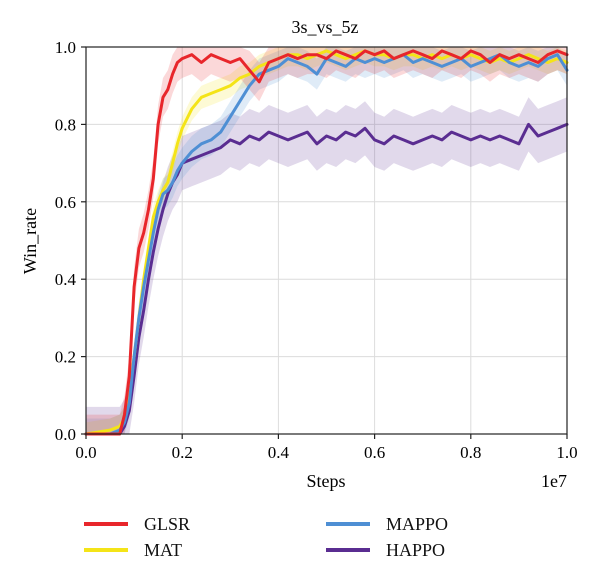 This screenshot has width=600, height=577. Describe the element at coordinates (106, 524) in the screenshot. I see `legend-swatch-glsr` at that location.